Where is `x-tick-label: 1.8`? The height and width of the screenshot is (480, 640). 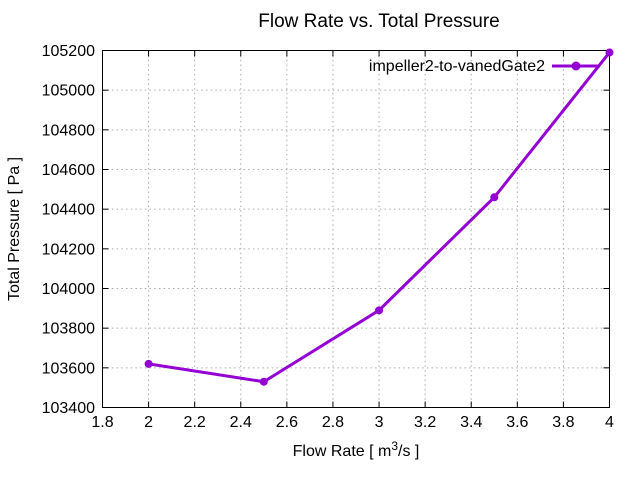 x-tick-label: 1.8 is located at coordinates (102, 422).